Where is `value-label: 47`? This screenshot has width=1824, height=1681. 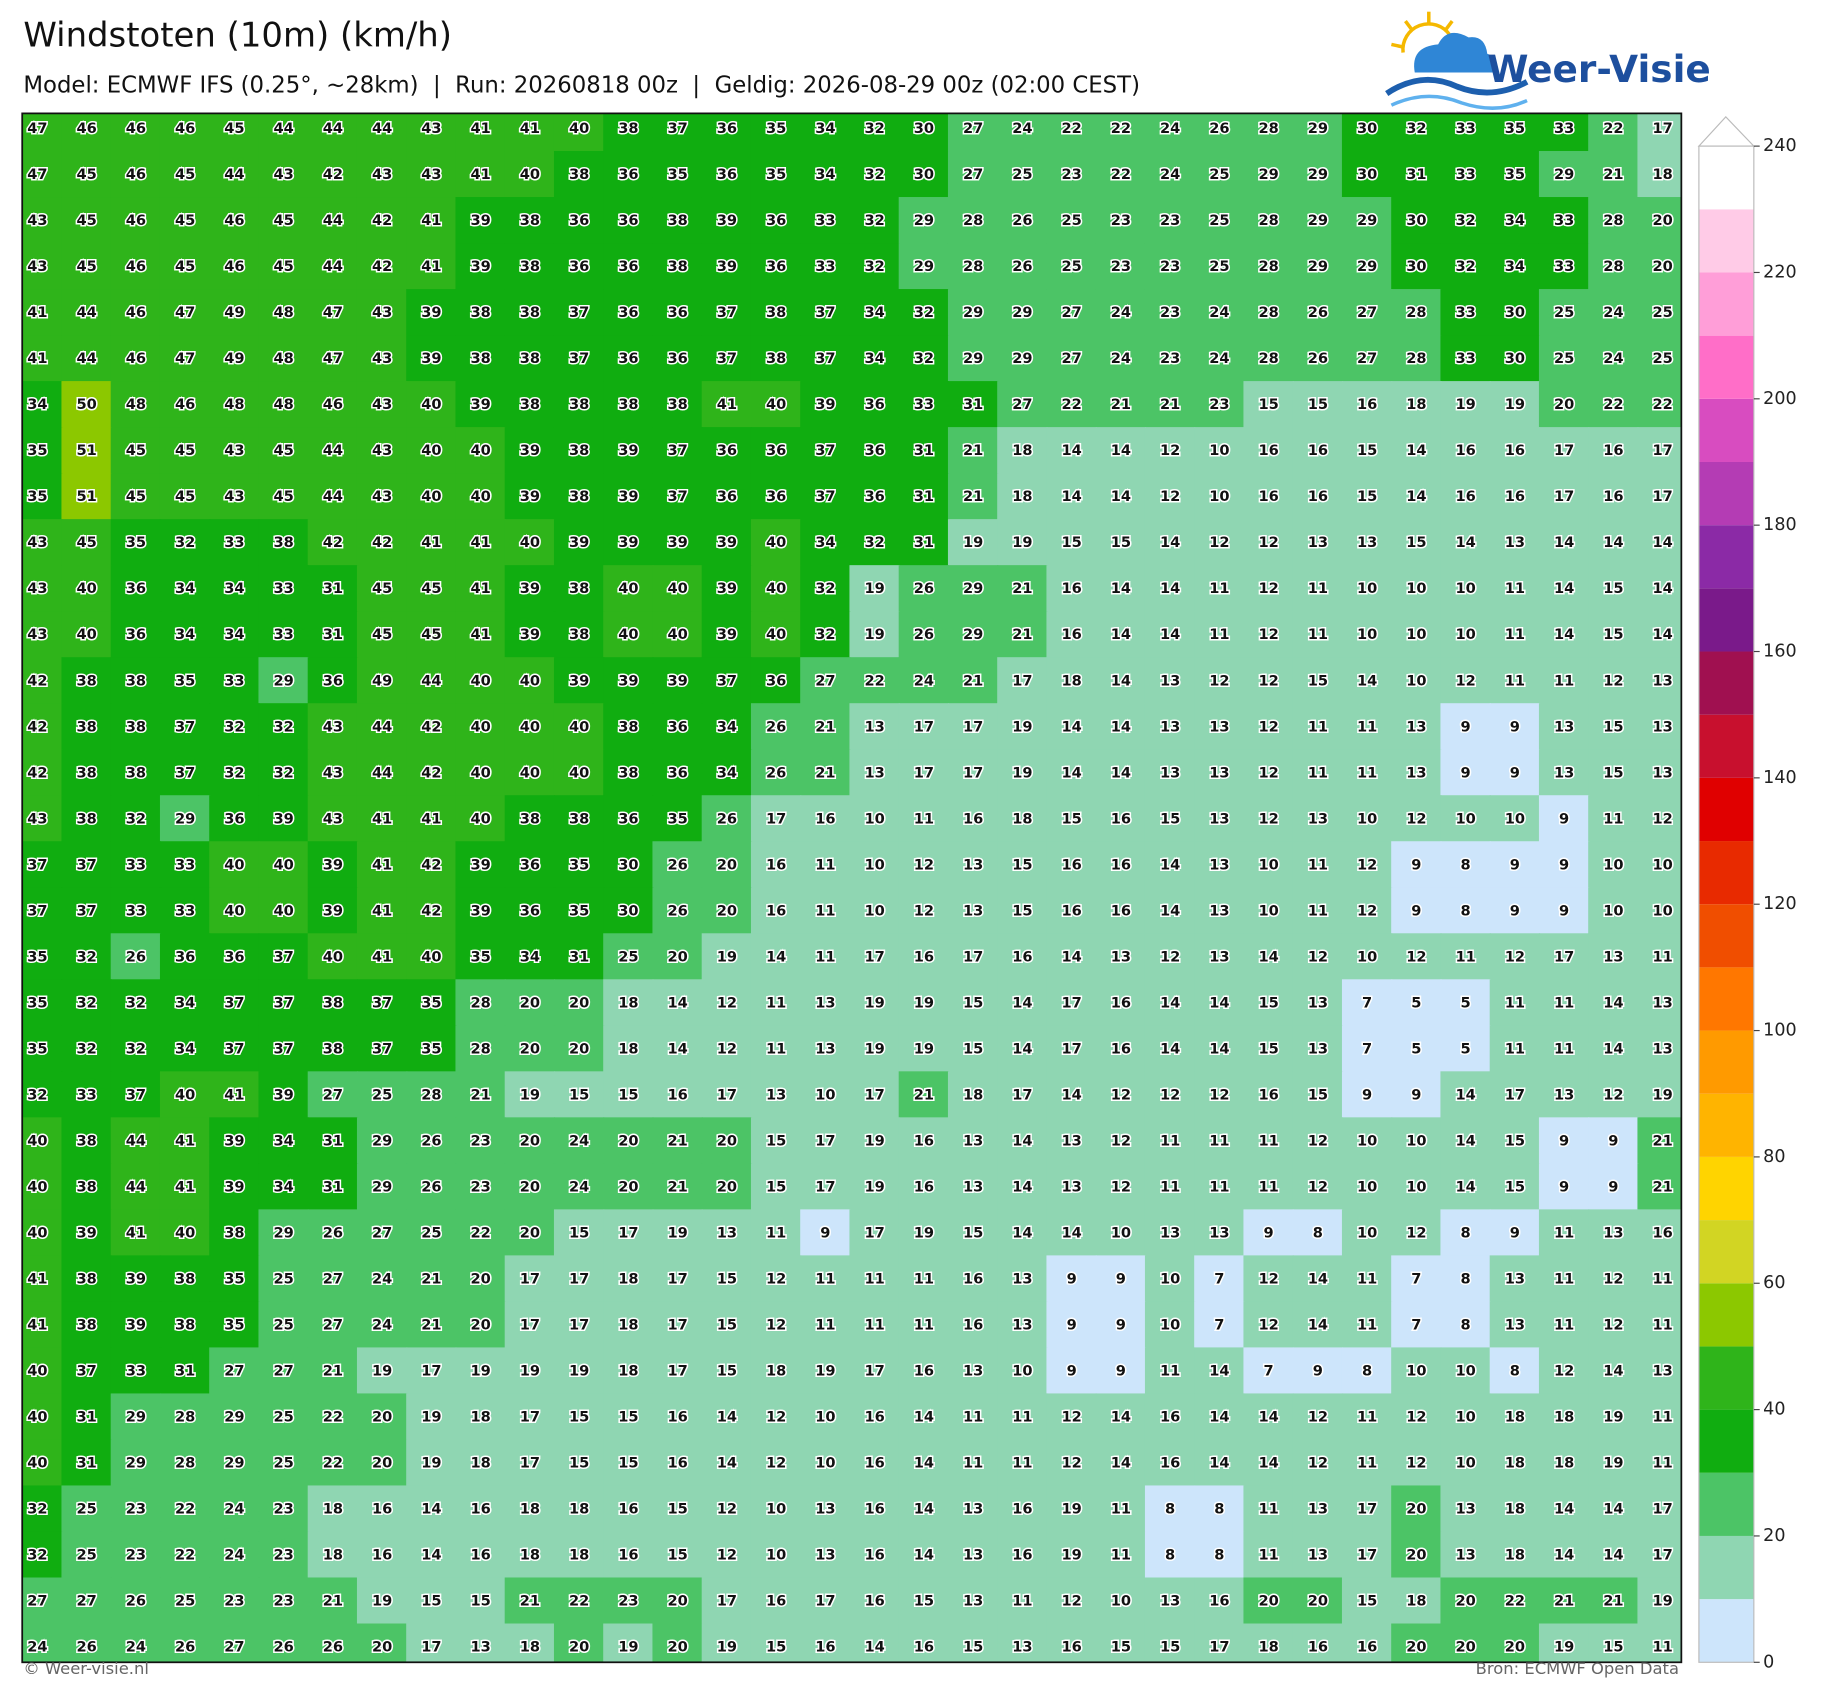
value-label: 47 is located at coordinates (333, 358).